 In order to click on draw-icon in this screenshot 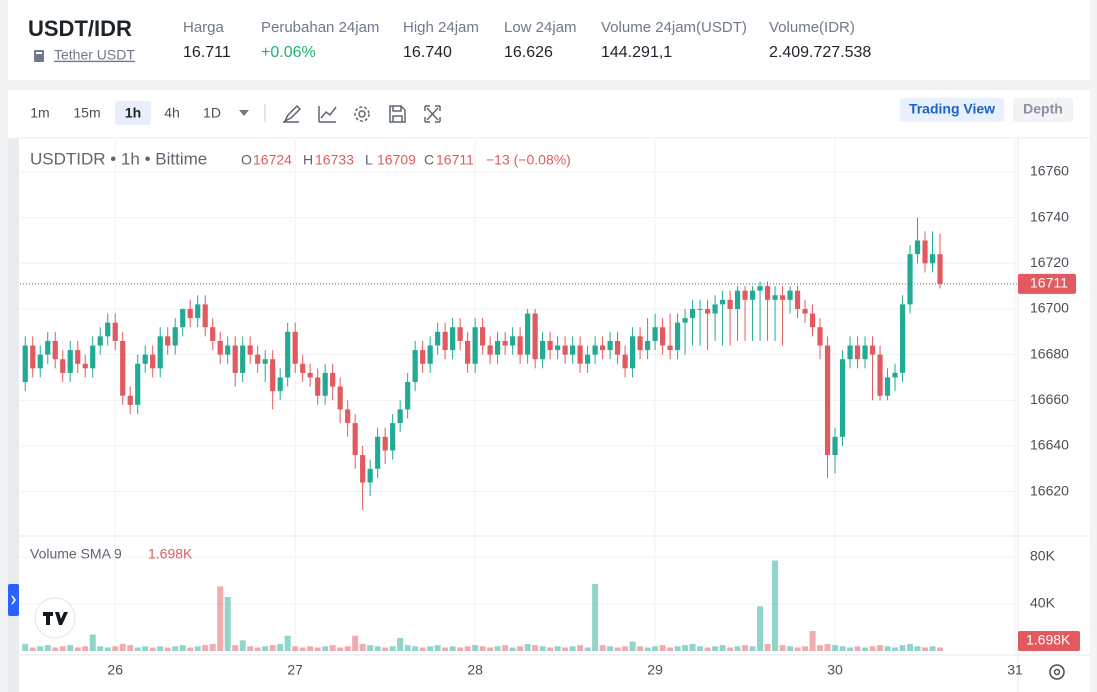, I will do `click(292, 113)`.